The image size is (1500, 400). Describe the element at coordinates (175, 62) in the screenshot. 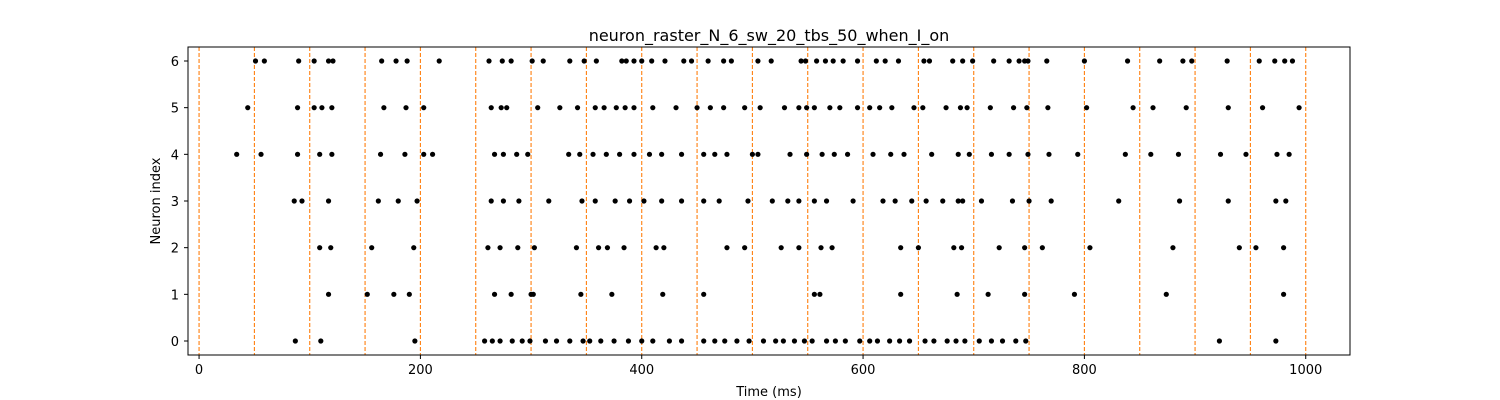

I see `y-tick-label: 6` at that location.